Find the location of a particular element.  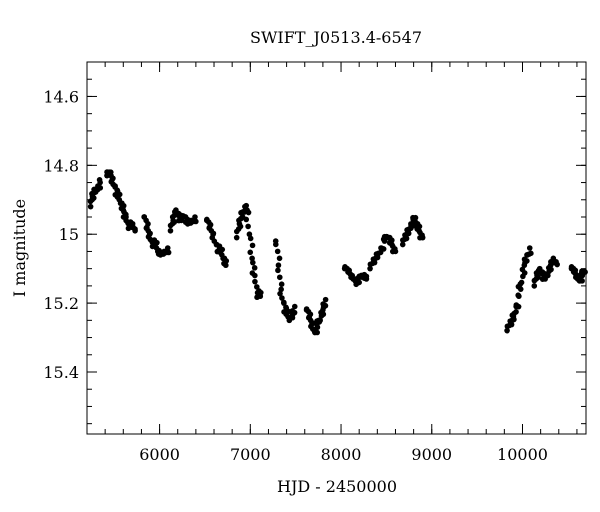

y-tick-labels: 14.6 14.8 15 15.2 15.4 is located at coordinates (61, 234).